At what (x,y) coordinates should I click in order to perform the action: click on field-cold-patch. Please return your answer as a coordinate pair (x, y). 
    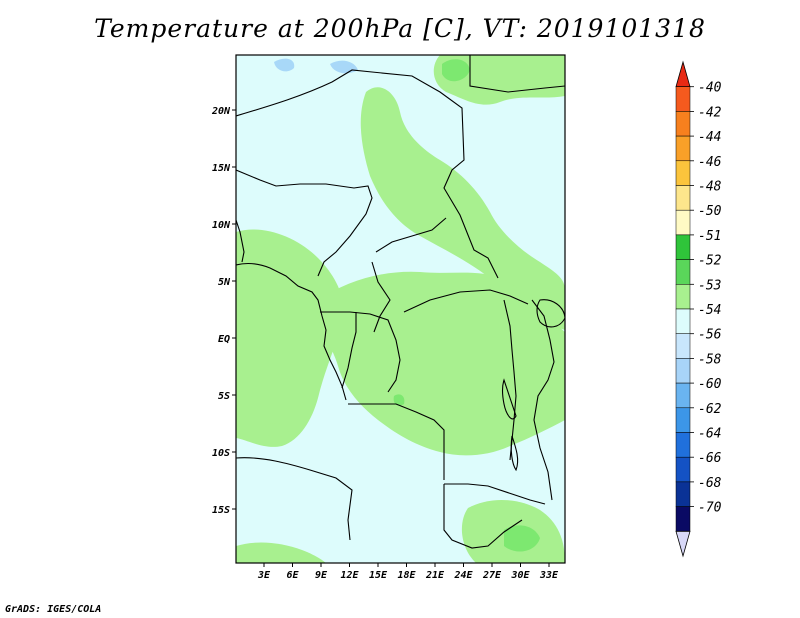
    Looking at the image, I should click on (284, 65).